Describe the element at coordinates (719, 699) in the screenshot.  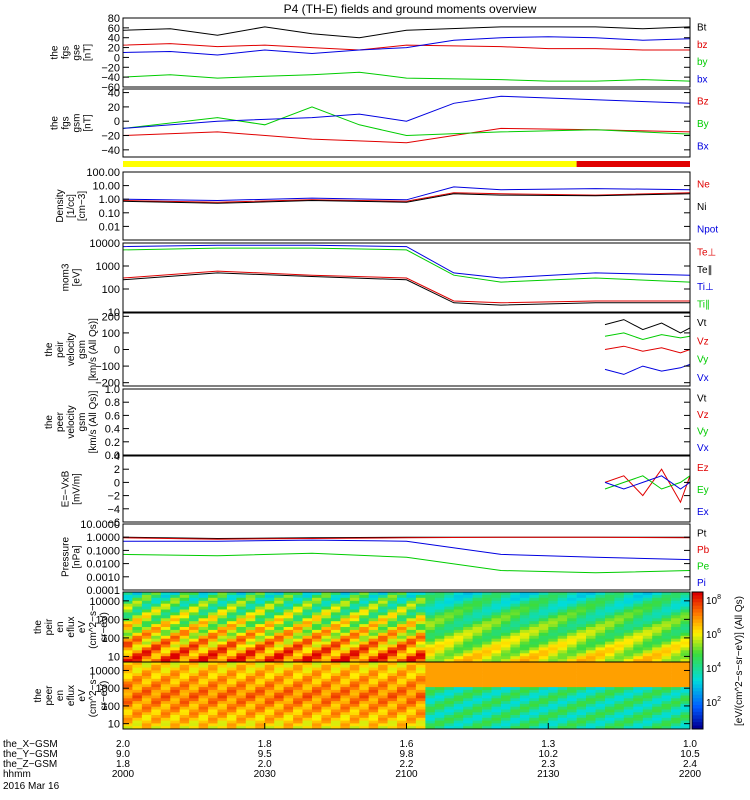
I see `colorbar-tick-exp: 2` at that location.